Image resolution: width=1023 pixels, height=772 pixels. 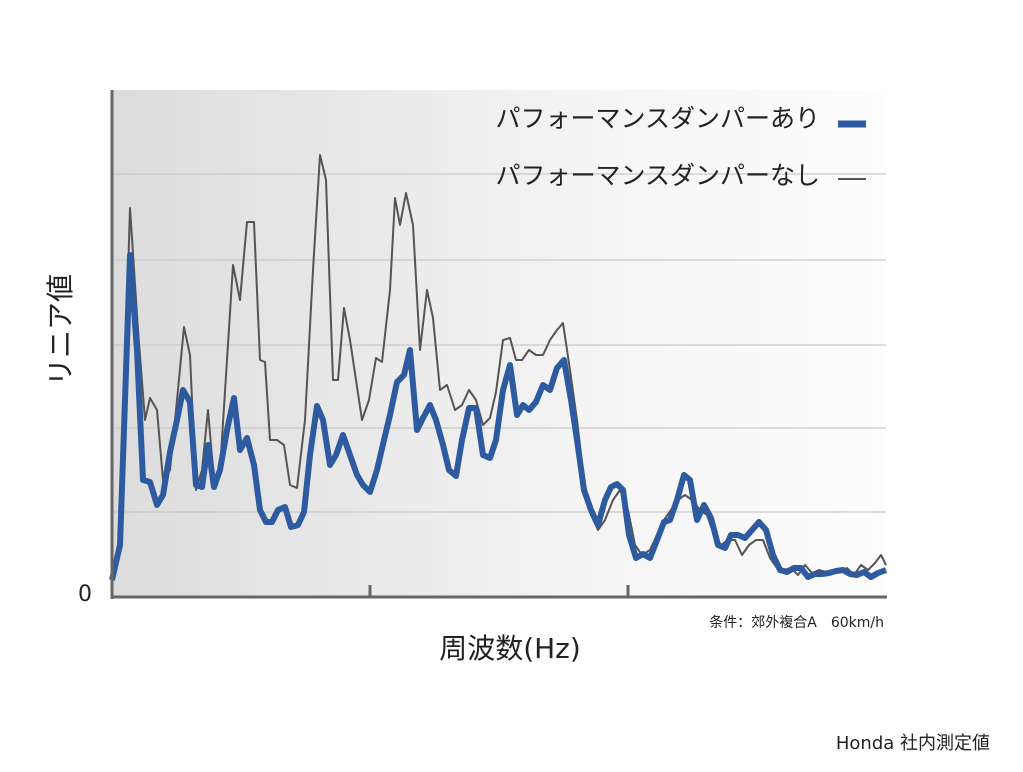 I want to click on legend-label: パフォーマンスダンパーあり, so click(x=657, y=118).